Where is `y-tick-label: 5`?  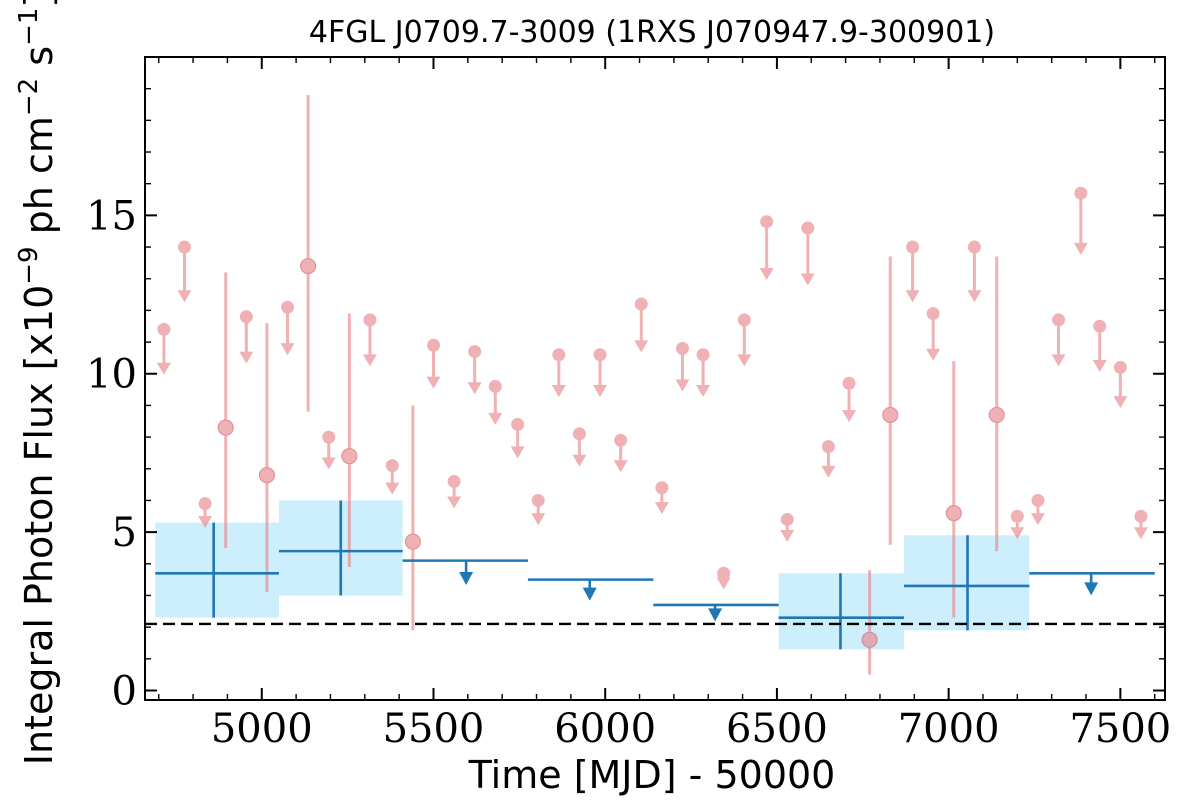
y-tick-label: 5 is located at coordinates (124, 533).